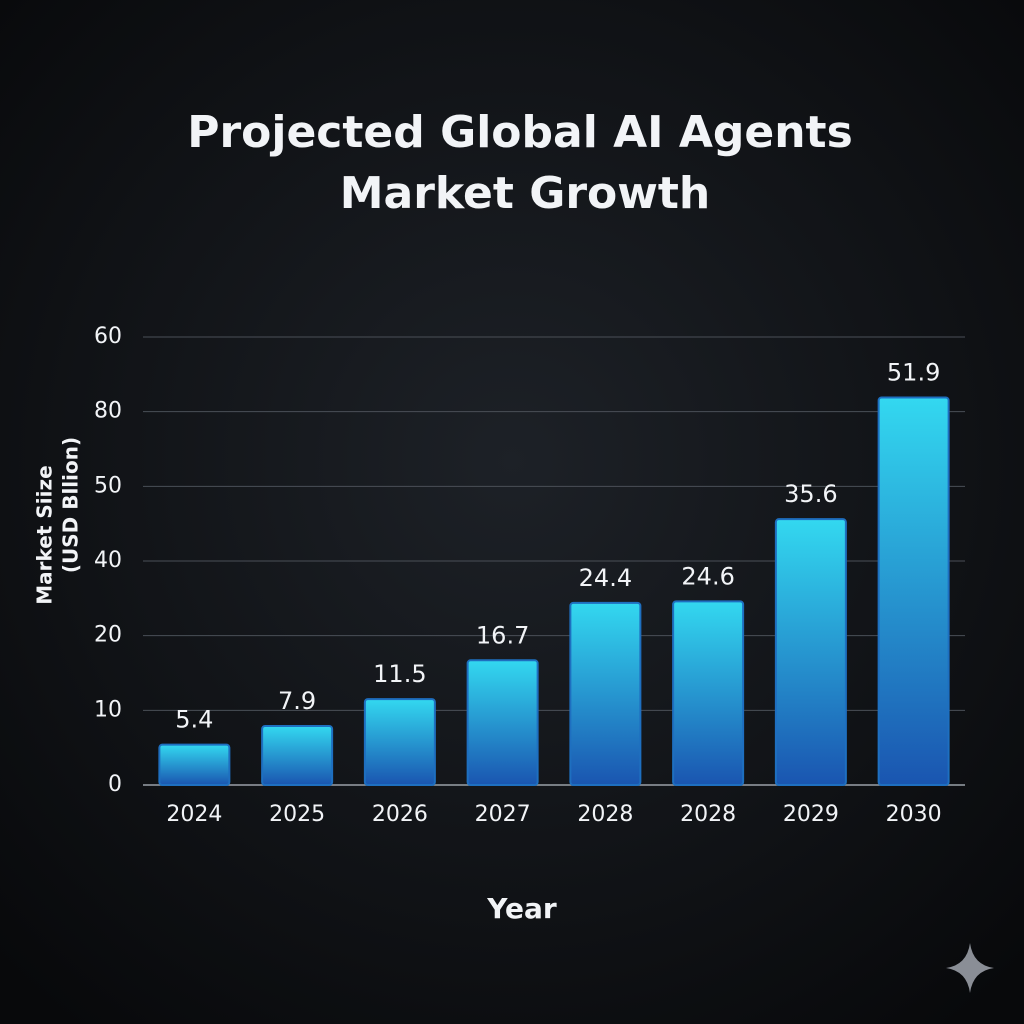 The width and height of the screenshot is (1024, 1024). What do you see at coordinates (108, 336) in the screenshot?
I see `y-tick-label: 60` at bounding box center [108, 336].